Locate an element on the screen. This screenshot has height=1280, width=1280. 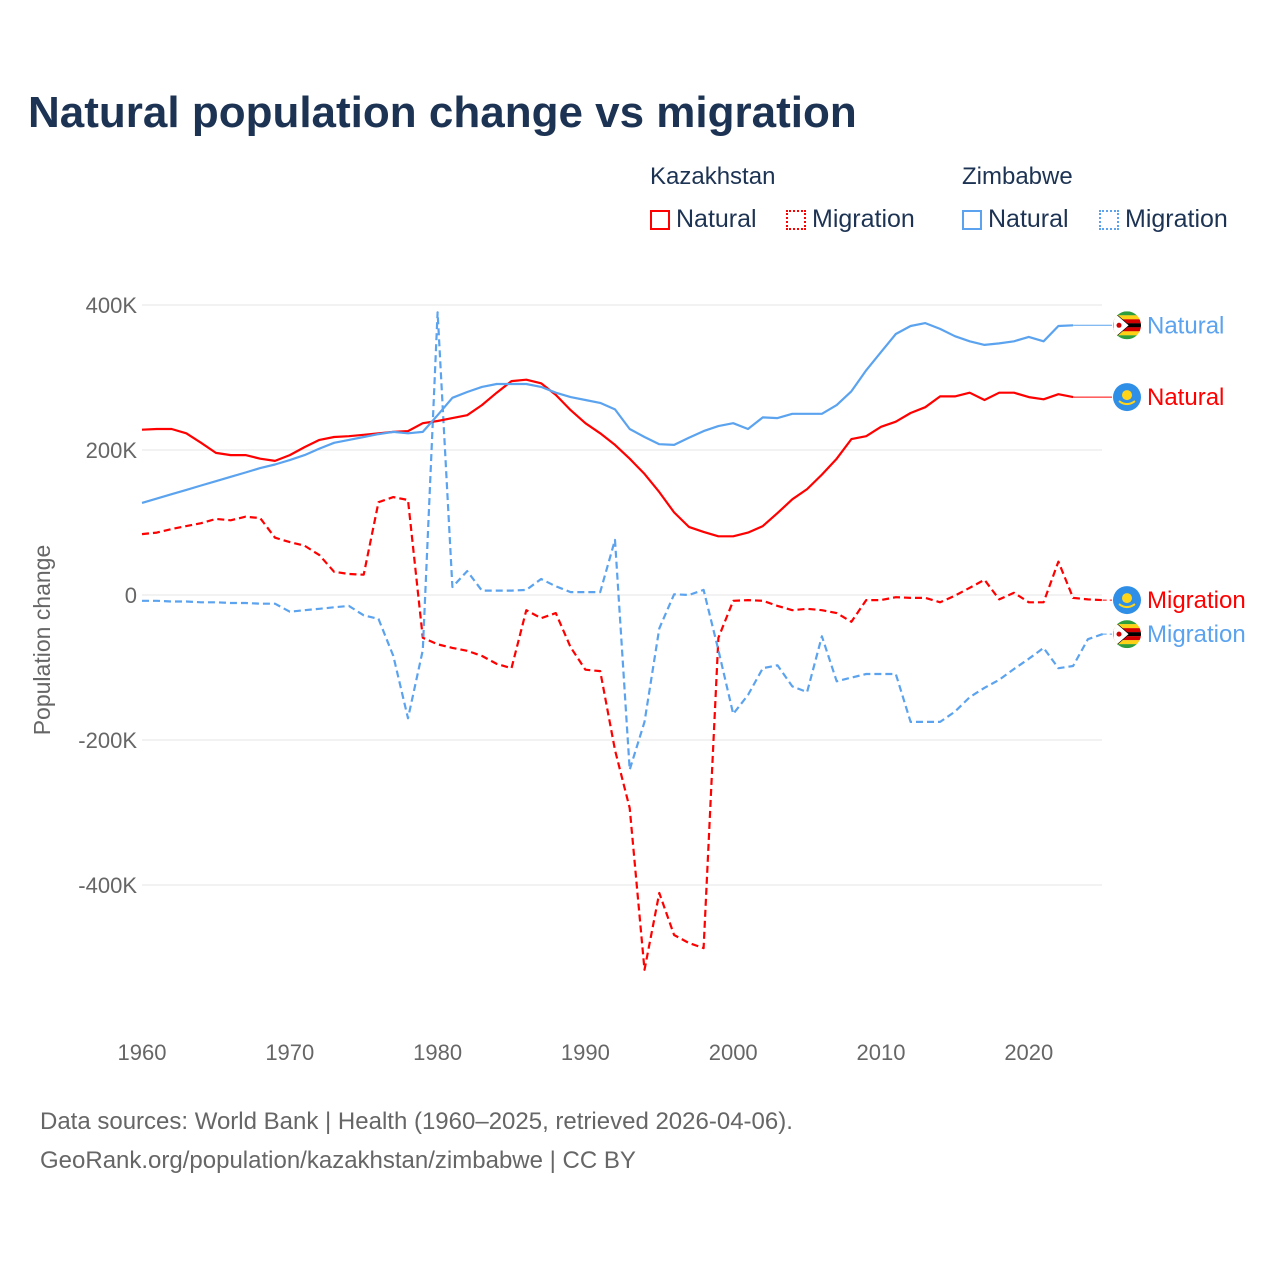
x-tick-label: 2000 is located at coordinates (733, 1052).